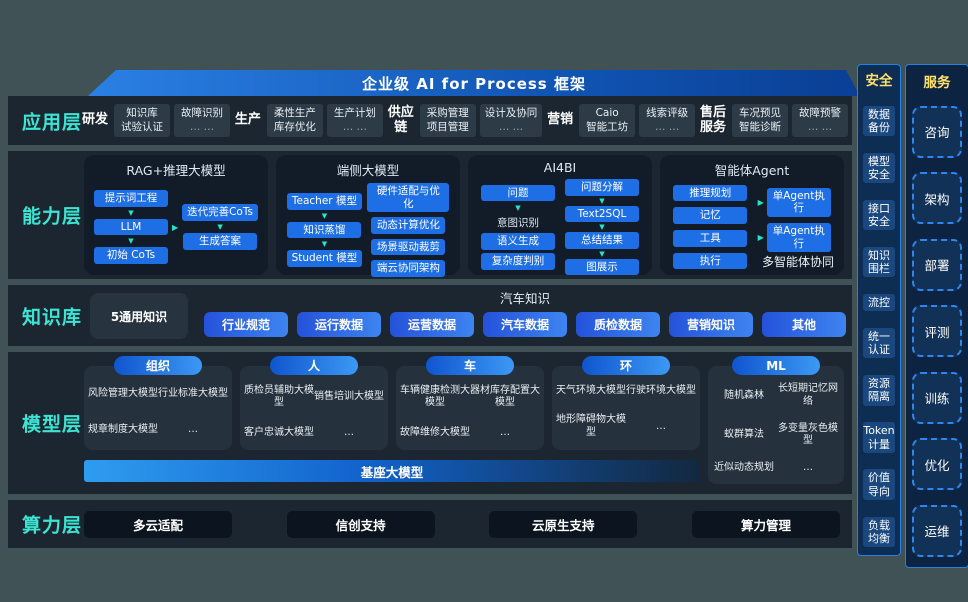  Describe the element at coordinates (52, 424) in the screenshot. I see `layer-label-model: 模型层` at that location.